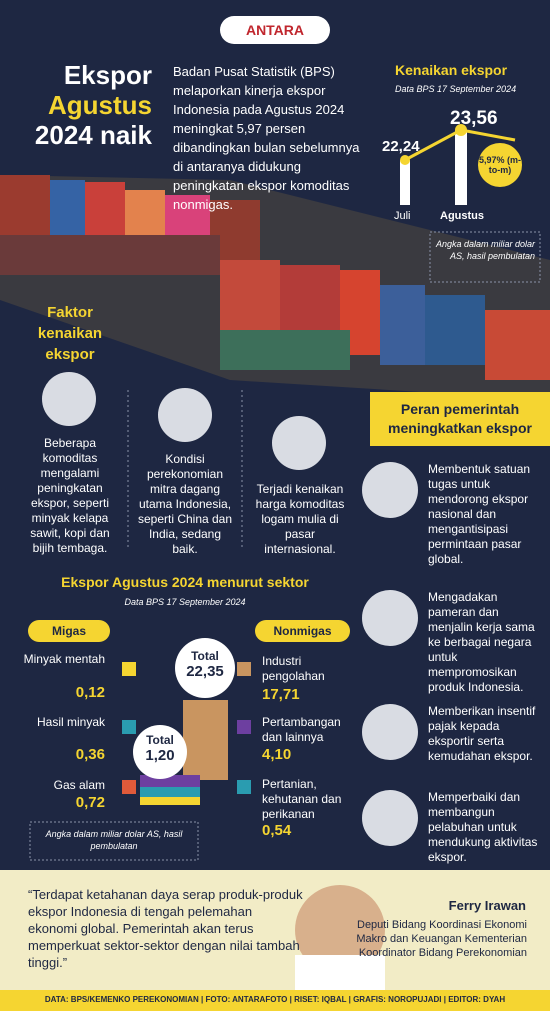 This screenshot has width=550, height=1011. What do you see at coordinates (107, 75) in the screenshot?
I see `title-line: Ekspor` at bounding box center [107, 75].